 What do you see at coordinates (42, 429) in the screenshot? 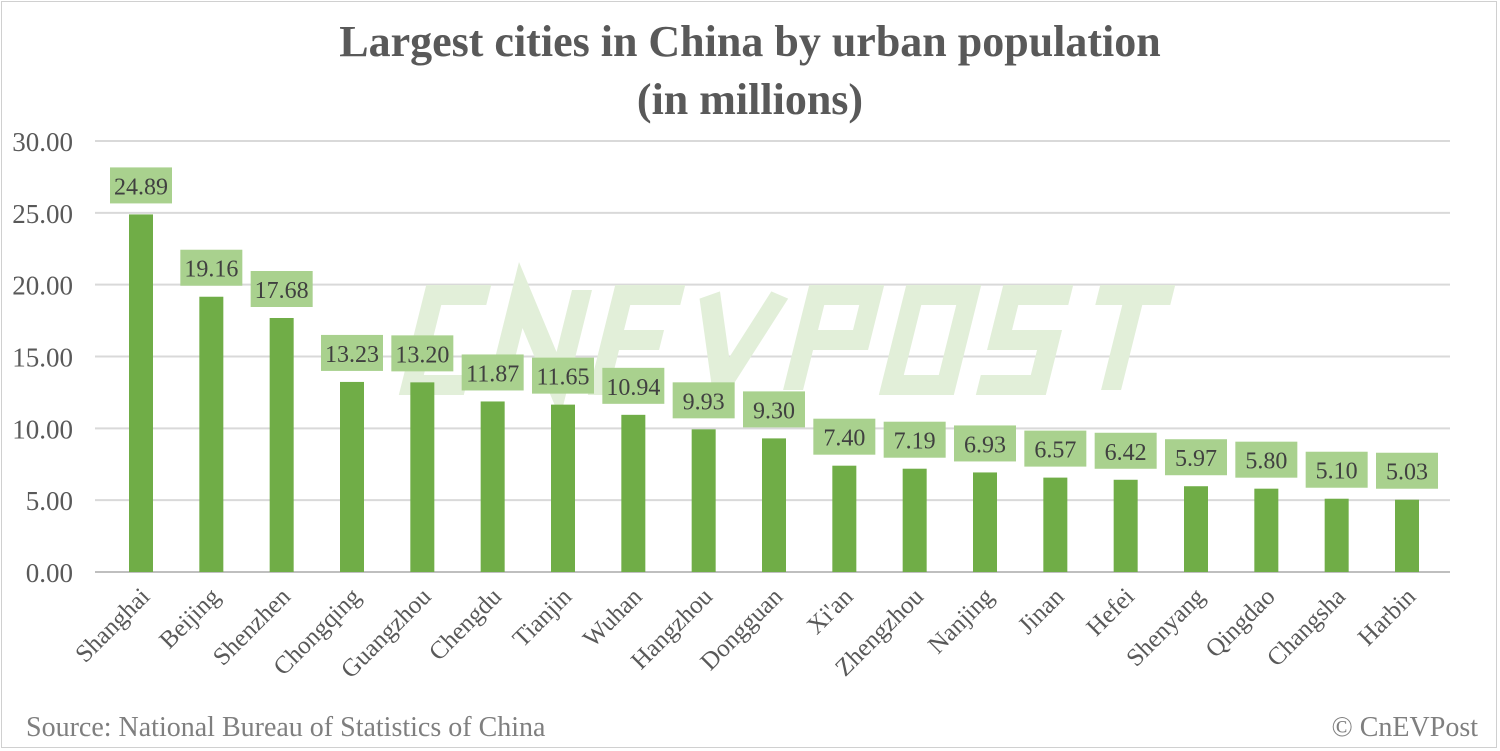
I see `y-tick-label: 10.00` at bounding box center [42, 429].